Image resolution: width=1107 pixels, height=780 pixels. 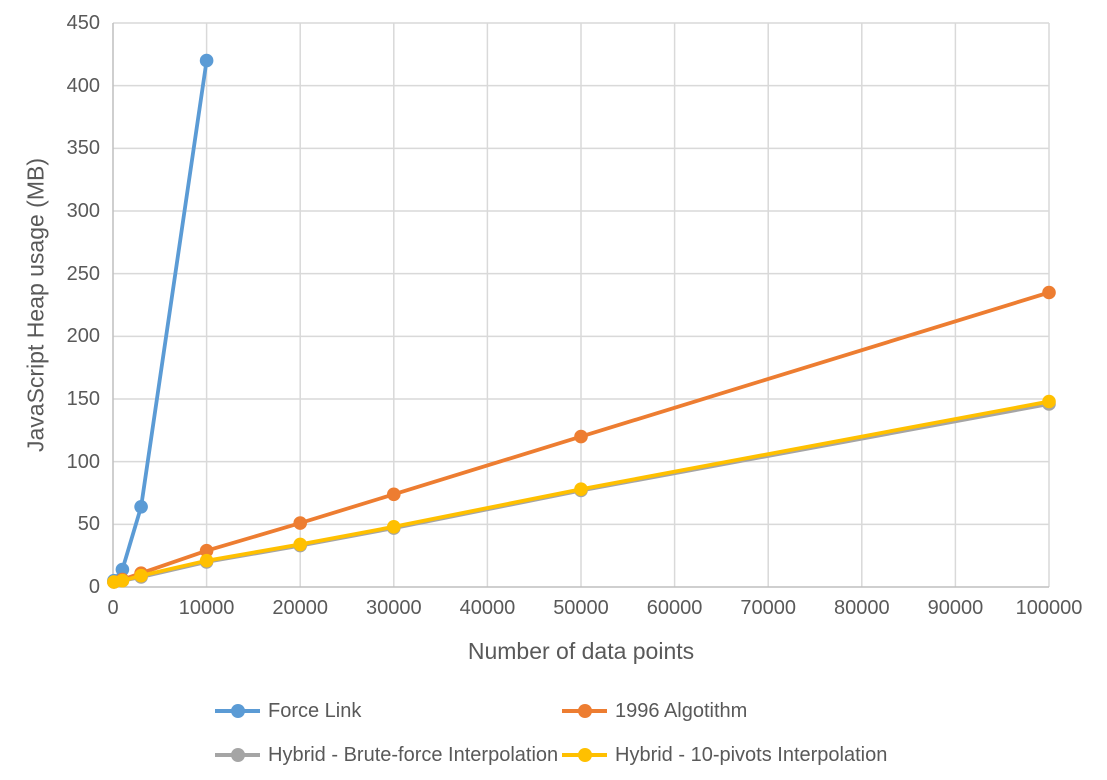 I want to click on x-tick-label: 80000, so click(x=861, y=608).